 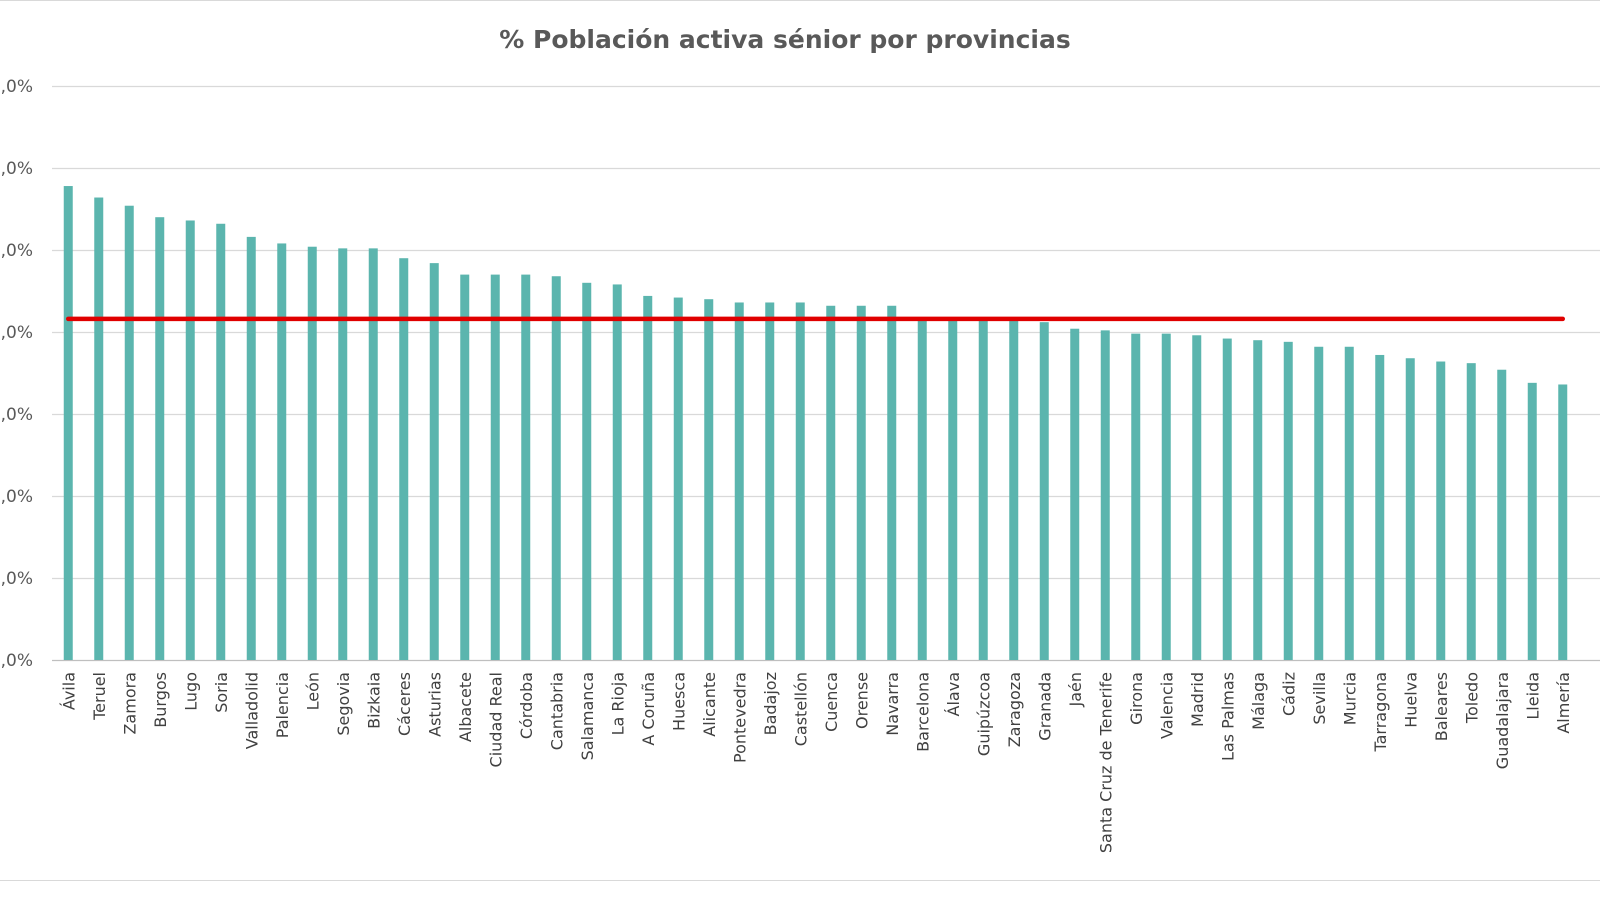 I want to click on x-tick-label: Baleares, so click(x=1441, y=706).